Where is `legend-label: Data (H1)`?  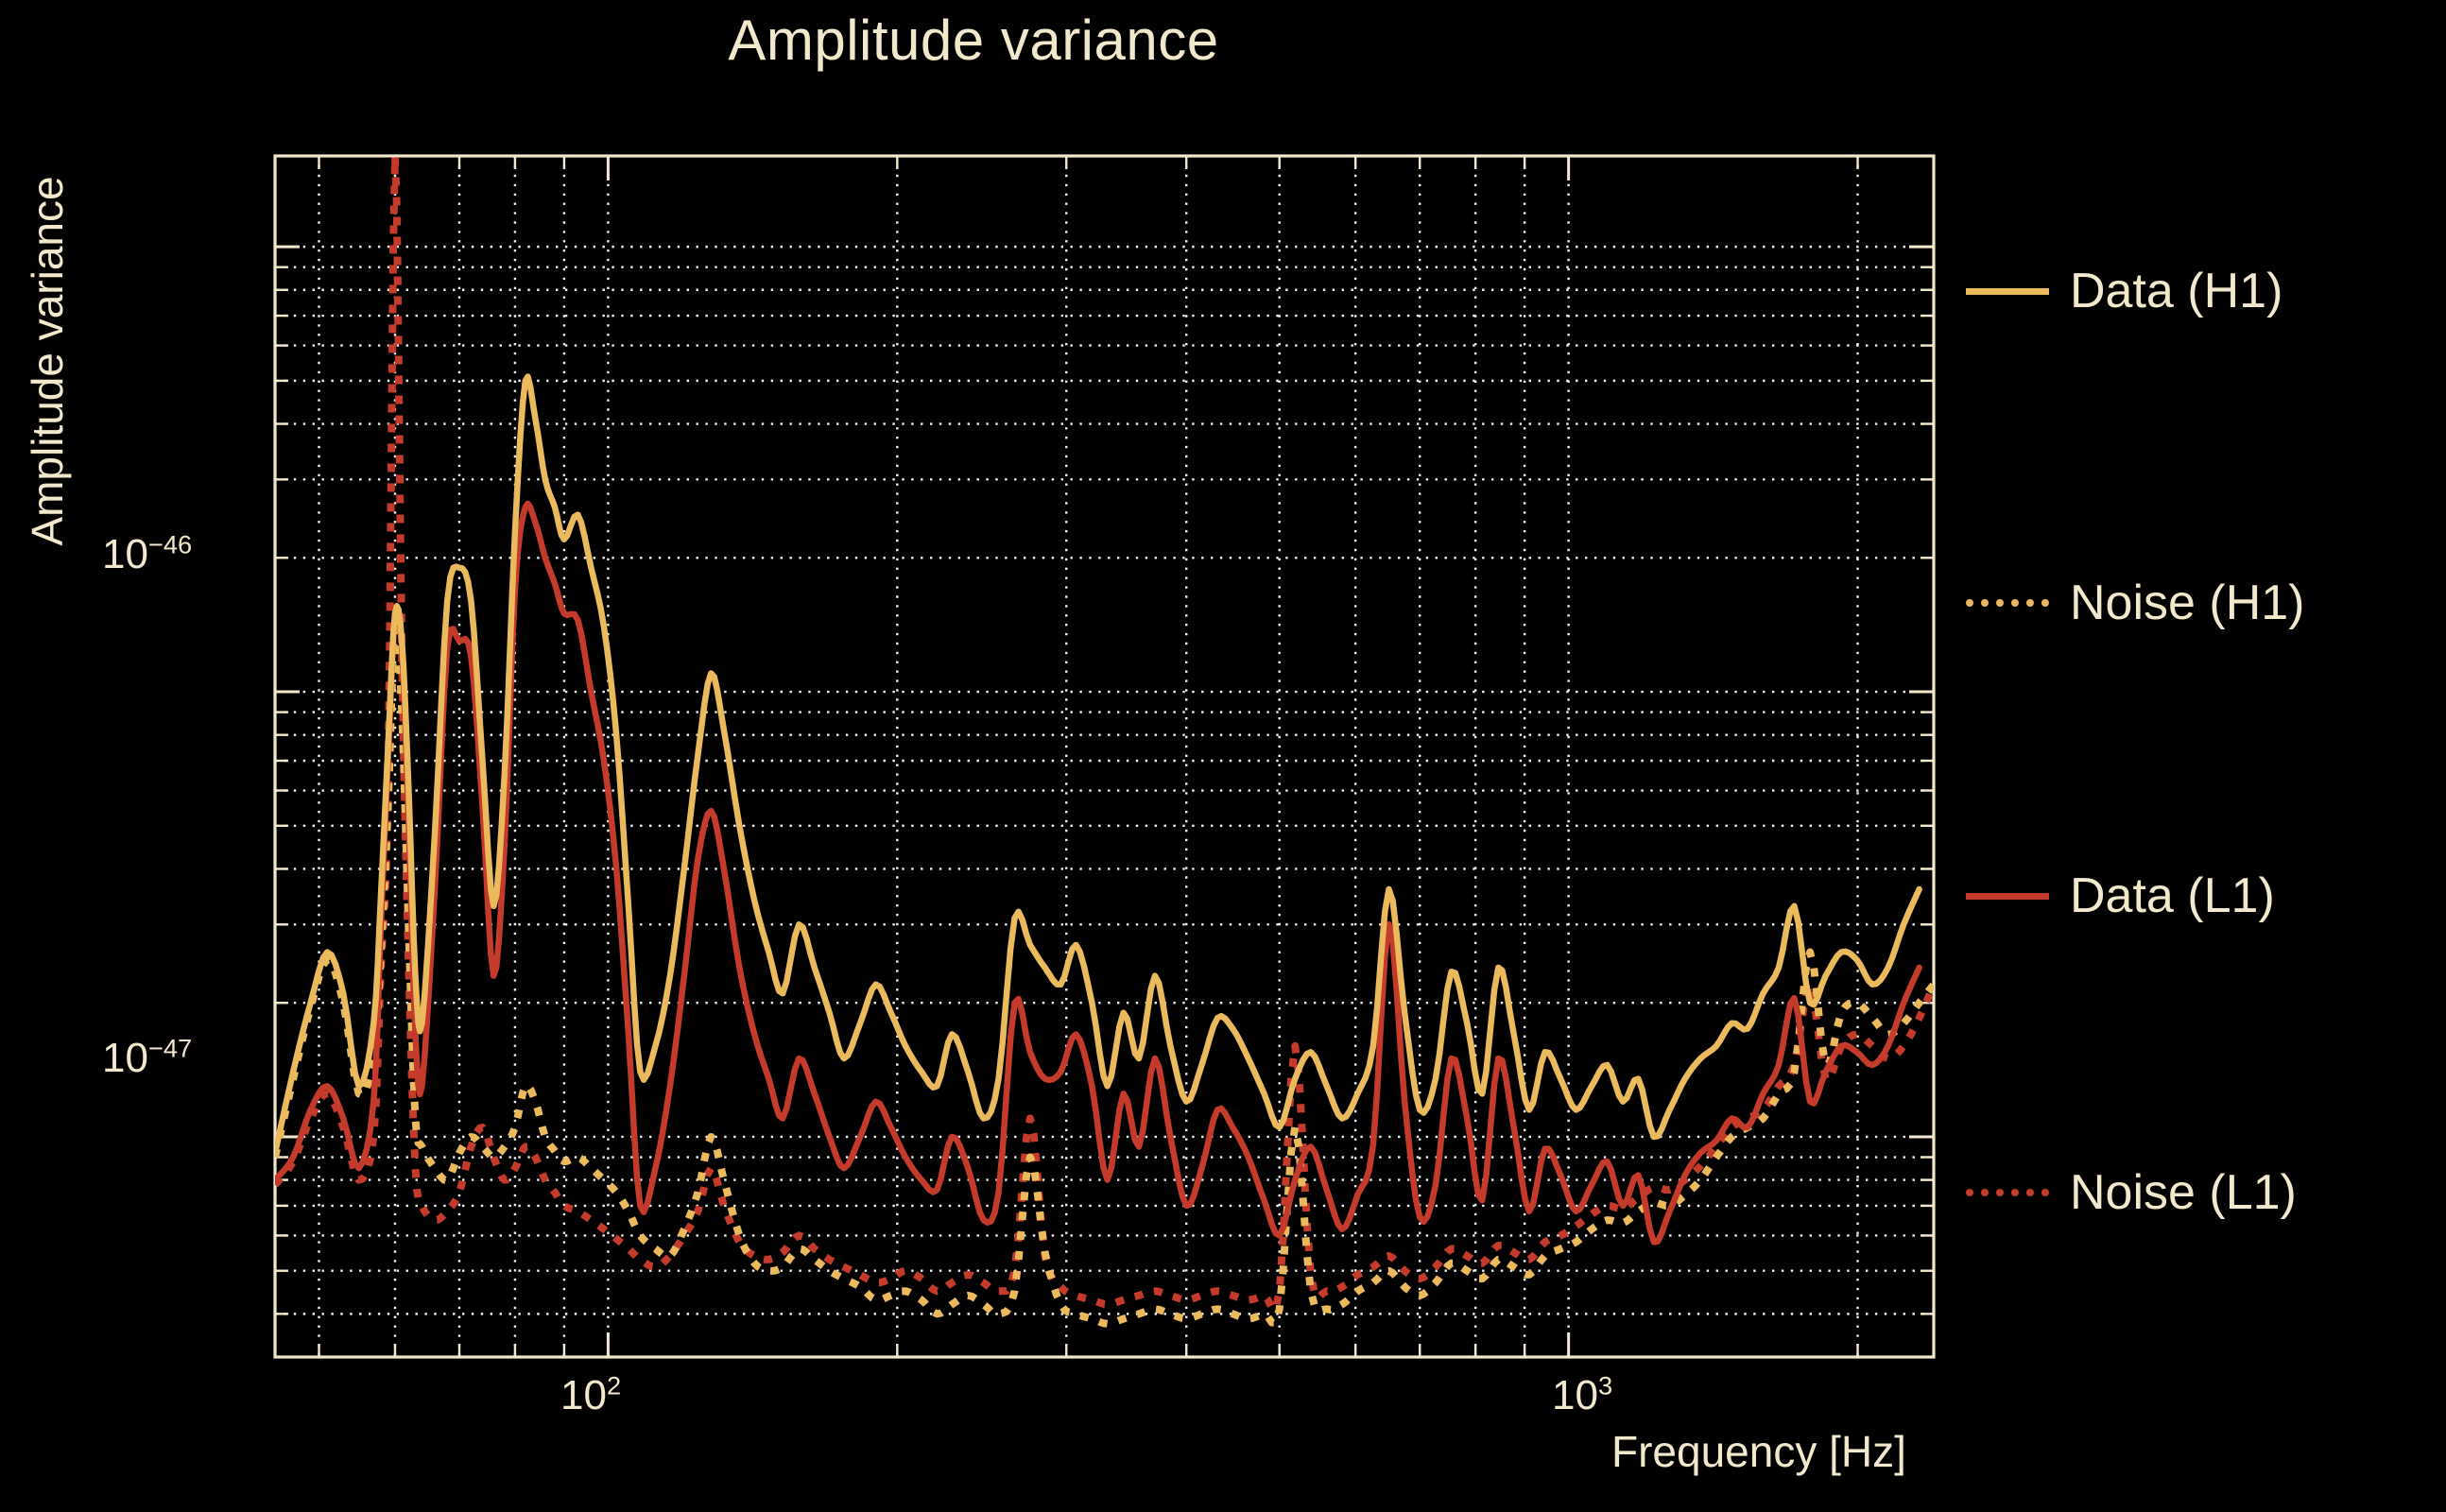 legend-label: Data (H1) is located at coordinates (2176, 291).